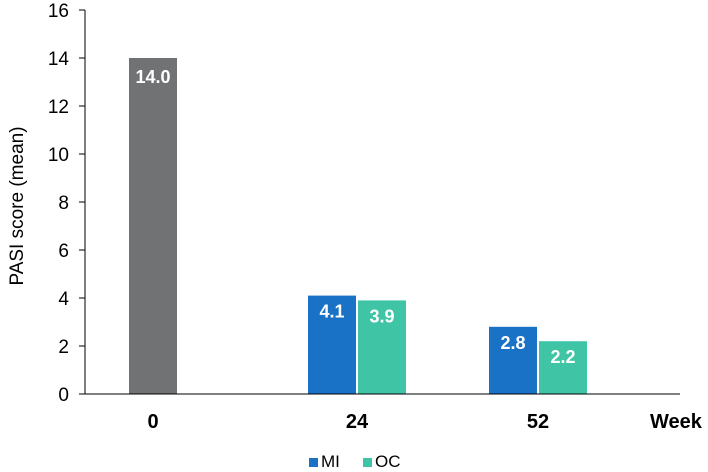  I want to click on x-axis-ticks: 0 24 52, so click(348, 422).